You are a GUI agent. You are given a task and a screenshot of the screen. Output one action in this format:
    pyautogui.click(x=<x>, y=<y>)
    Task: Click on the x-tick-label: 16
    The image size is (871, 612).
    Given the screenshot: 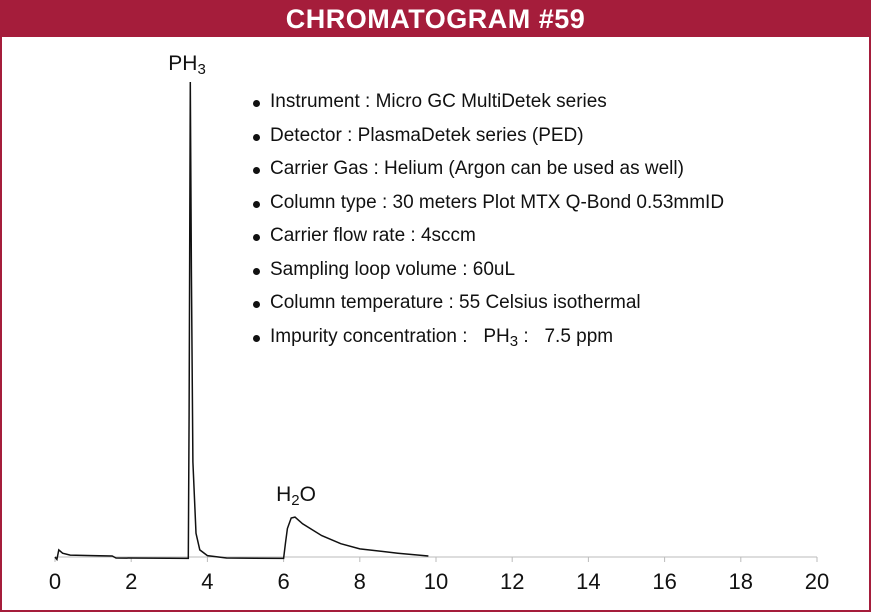 What is the action you would take?
    pyautogui.click(x=664, y=581)
    